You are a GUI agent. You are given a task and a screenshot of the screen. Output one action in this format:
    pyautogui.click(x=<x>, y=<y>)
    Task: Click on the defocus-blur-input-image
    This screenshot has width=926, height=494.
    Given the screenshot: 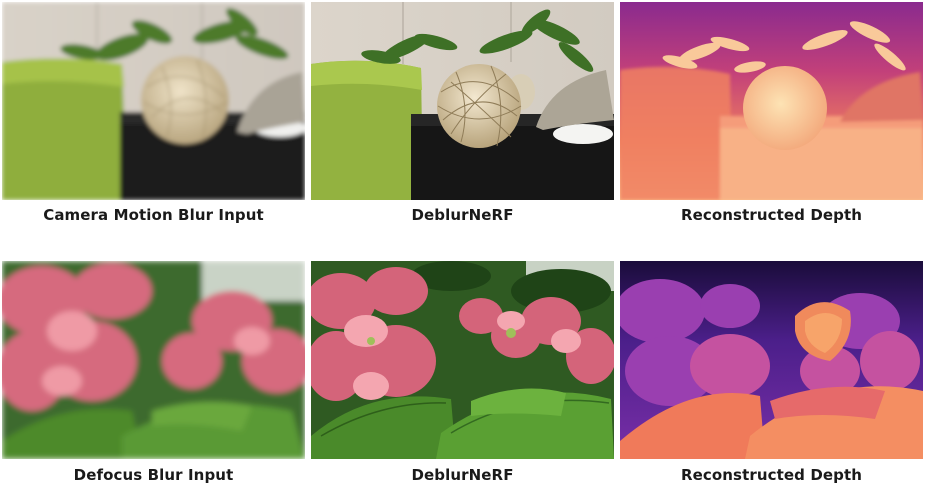 What is the action you would take?
    pyautogui.click(x=153, y=360)
    